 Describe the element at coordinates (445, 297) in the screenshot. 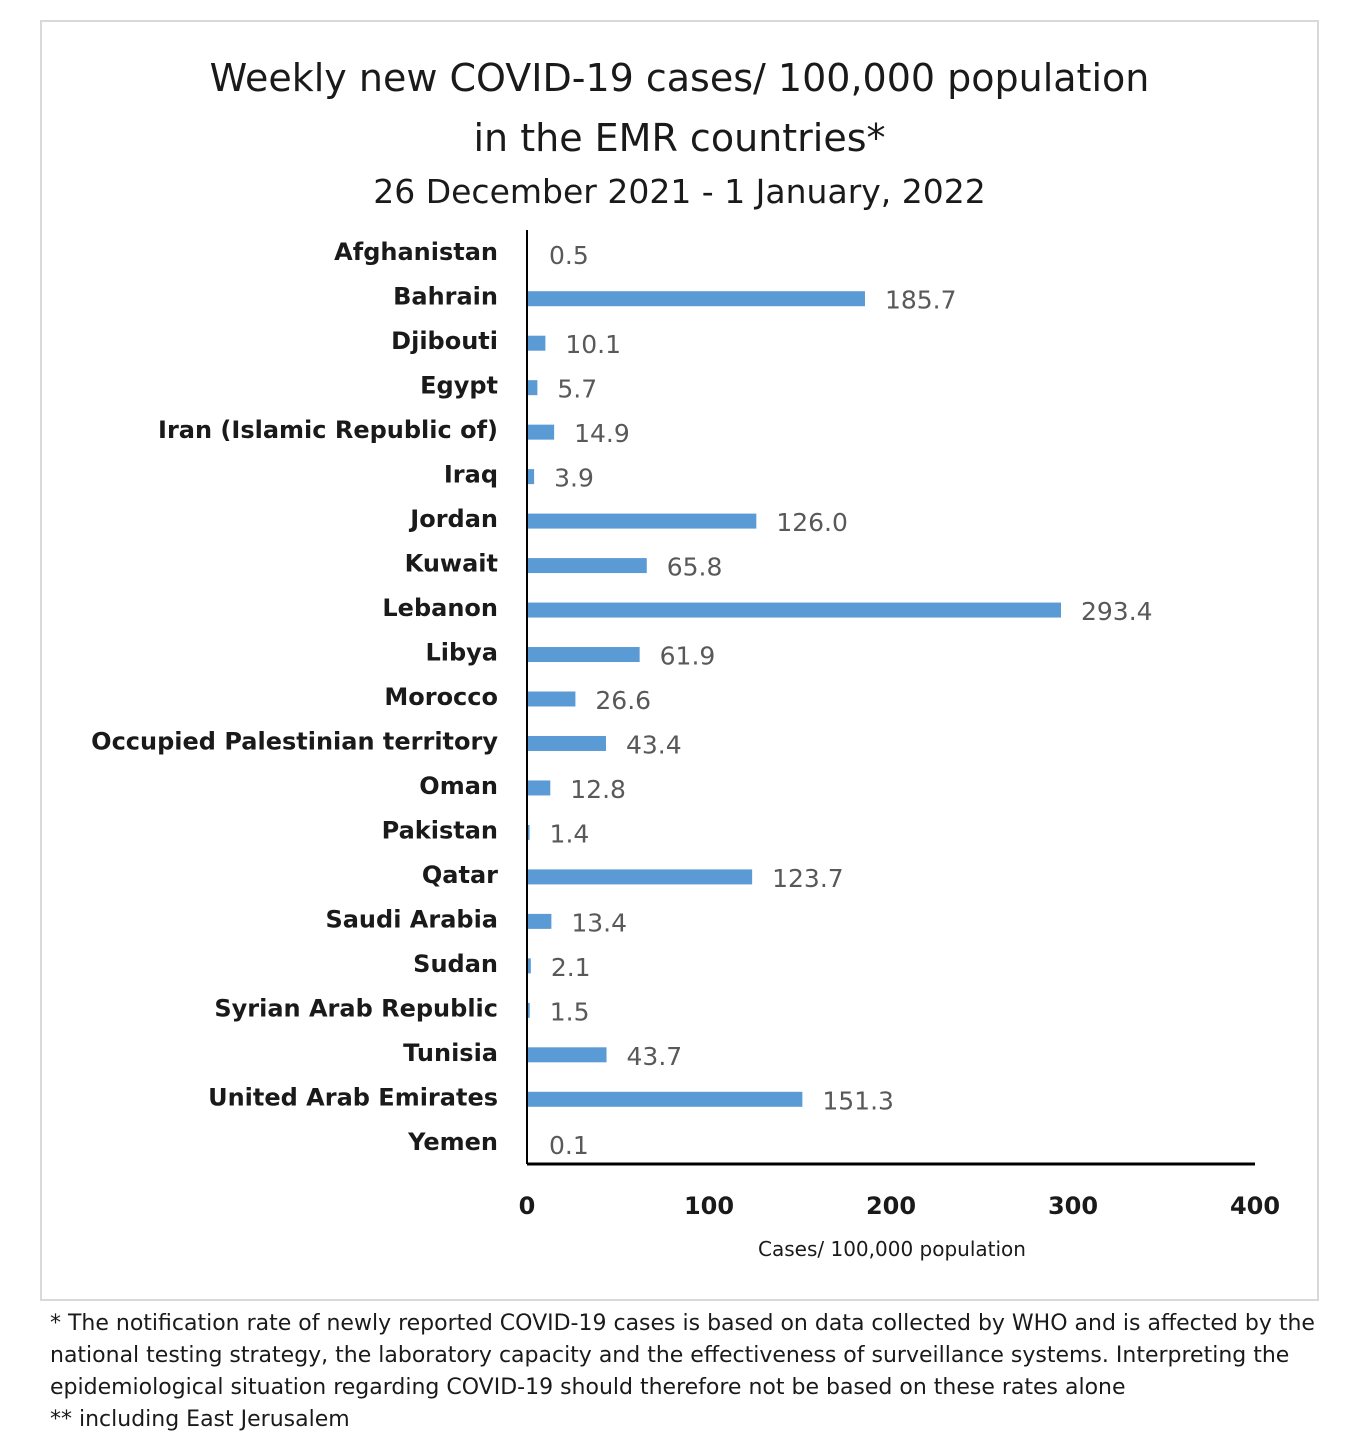

I see `category-label: Bahrain` at that location.